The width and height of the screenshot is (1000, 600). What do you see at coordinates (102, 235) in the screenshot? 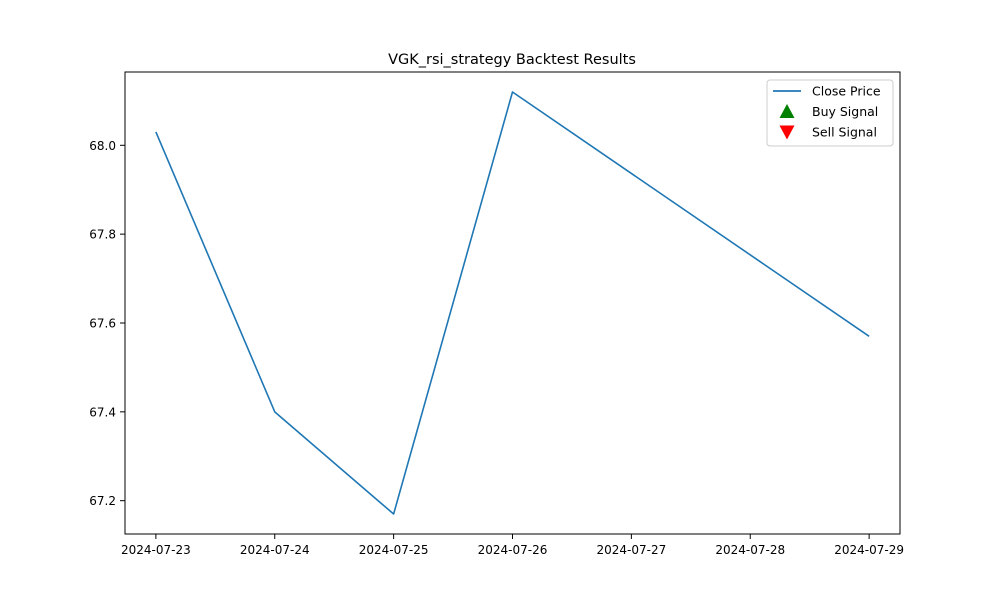
I see `y-tick-label: 67.8` at bounding box center [102, 235].